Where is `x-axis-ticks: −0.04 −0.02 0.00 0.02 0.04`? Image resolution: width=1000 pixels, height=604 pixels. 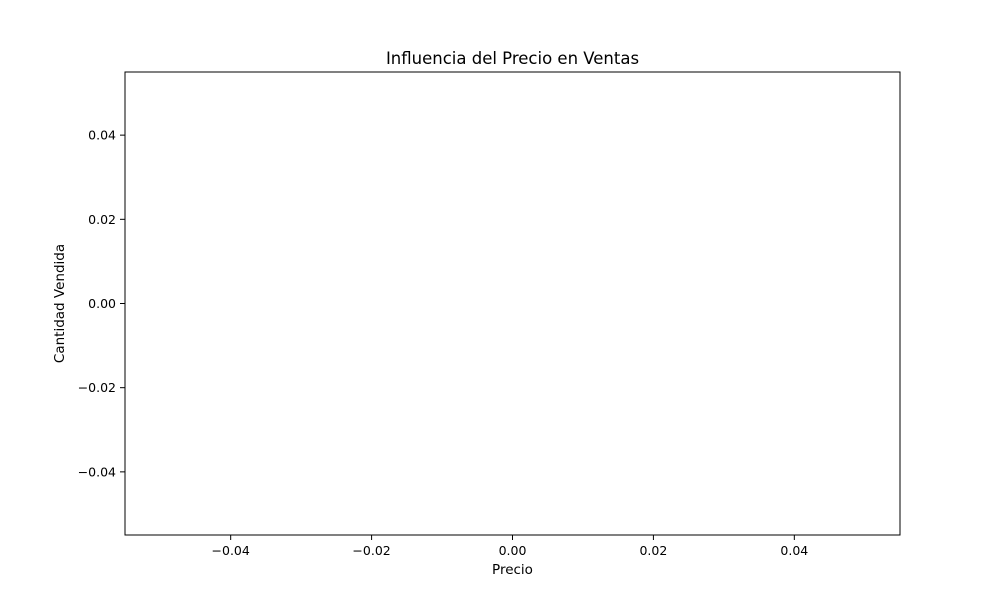
x-axis-ticks: −0.04 −0.02 0.00 0.02 0.04 is located at coordinates (510, 546).